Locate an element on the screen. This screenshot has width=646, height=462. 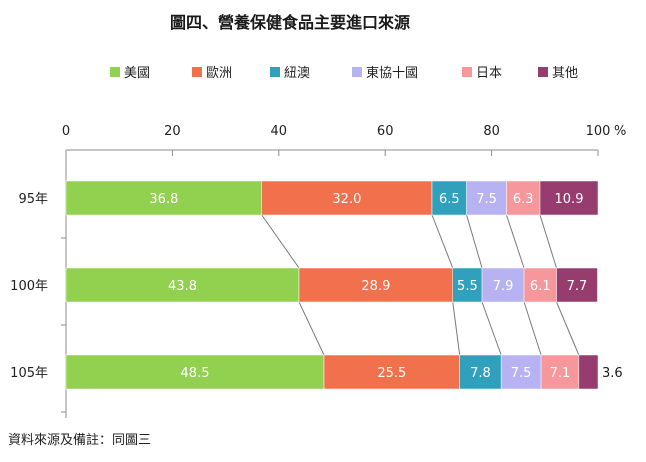
tick-label: 40 is located at coordinates (279, 131).